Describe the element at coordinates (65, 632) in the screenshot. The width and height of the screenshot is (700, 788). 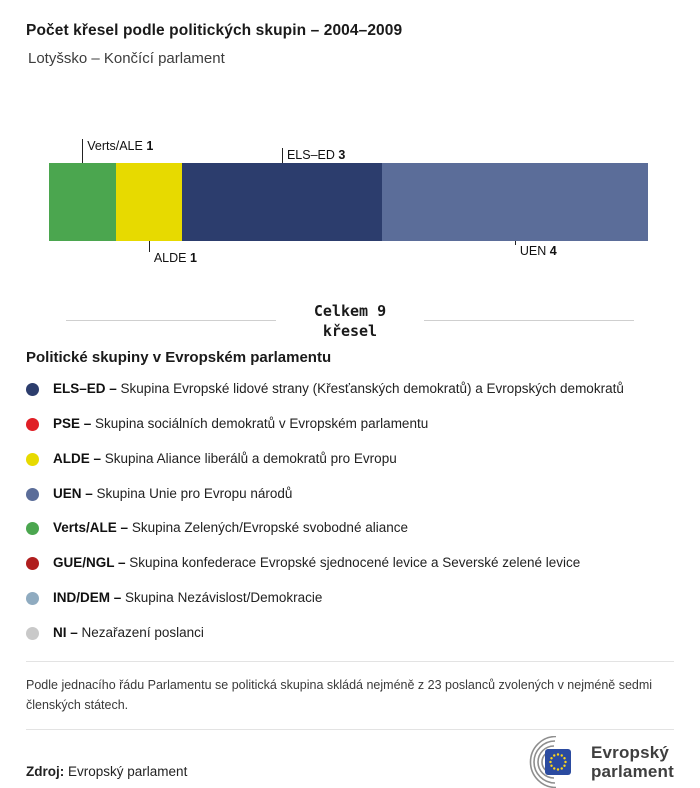
I see `legend-abbr: NI –` at that location.